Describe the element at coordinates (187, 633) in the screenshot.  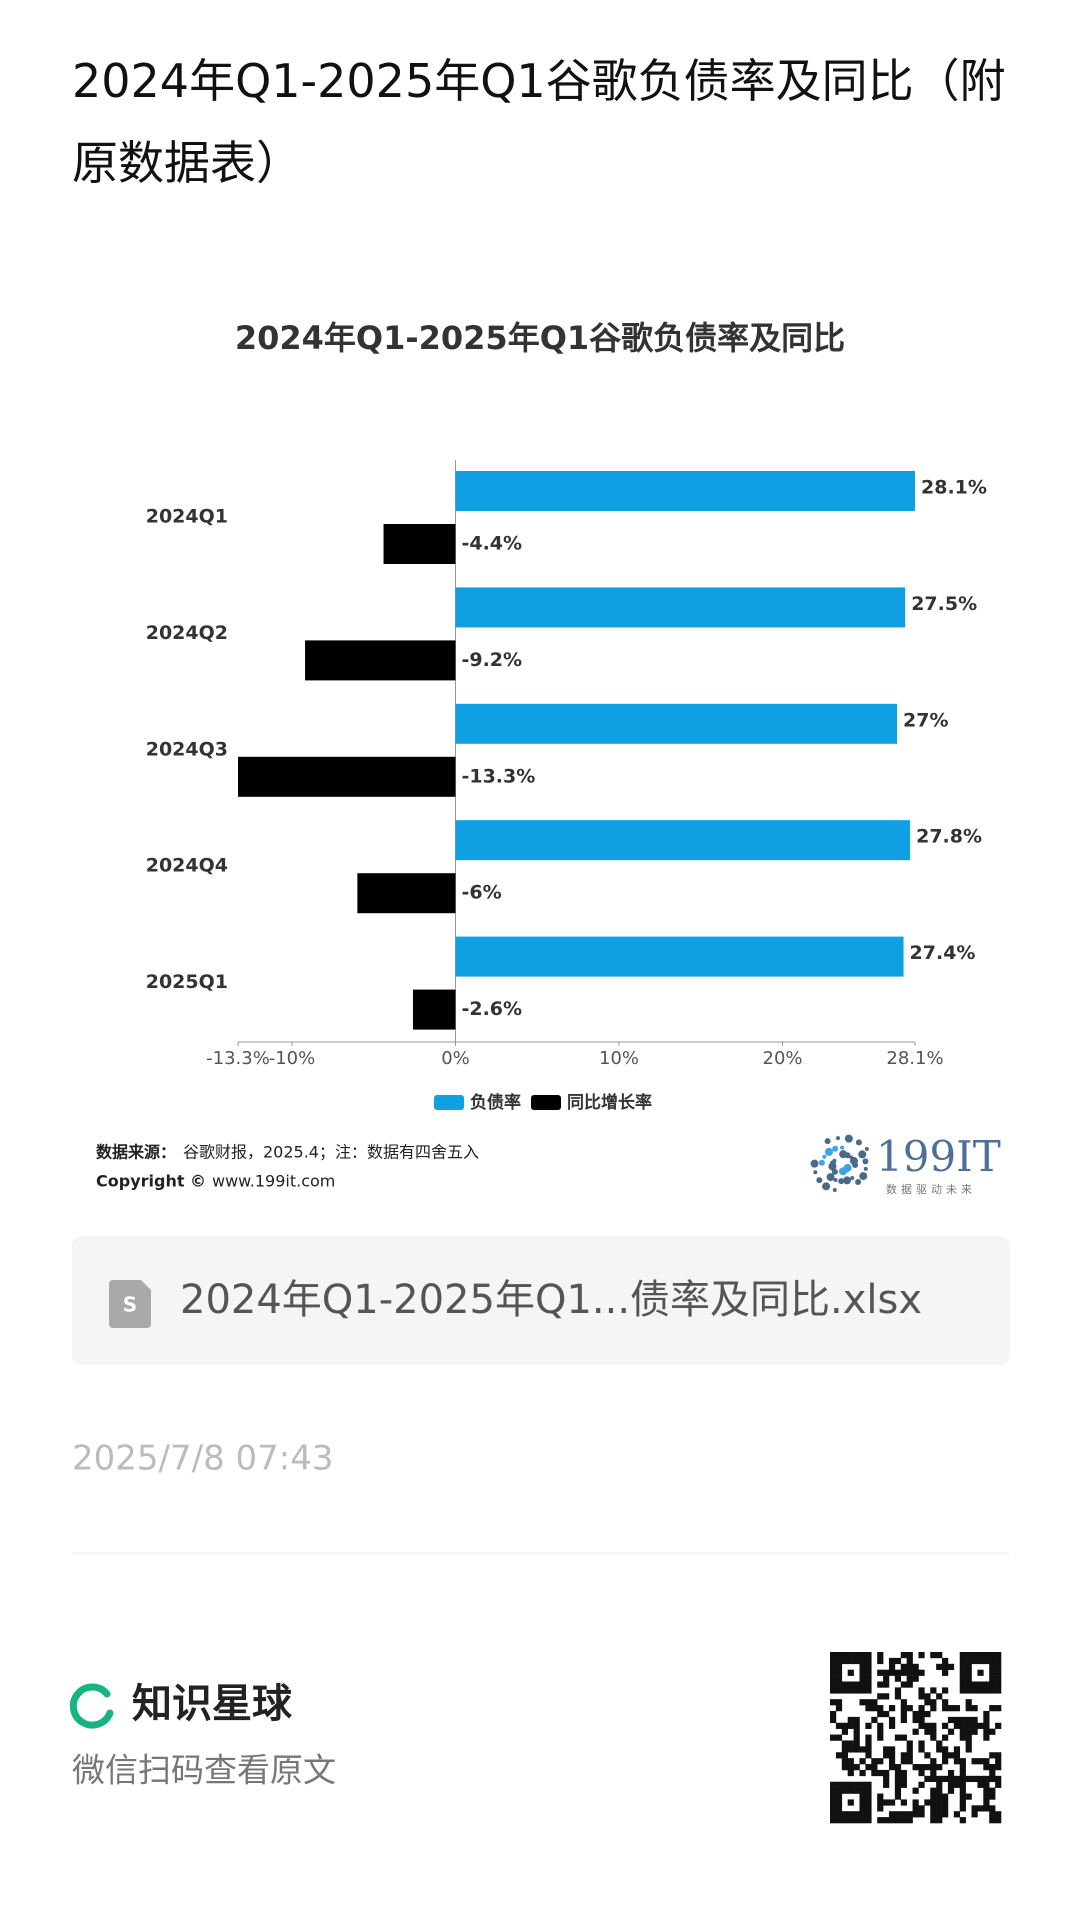
I see `category-label: 2024Q2` at that location.